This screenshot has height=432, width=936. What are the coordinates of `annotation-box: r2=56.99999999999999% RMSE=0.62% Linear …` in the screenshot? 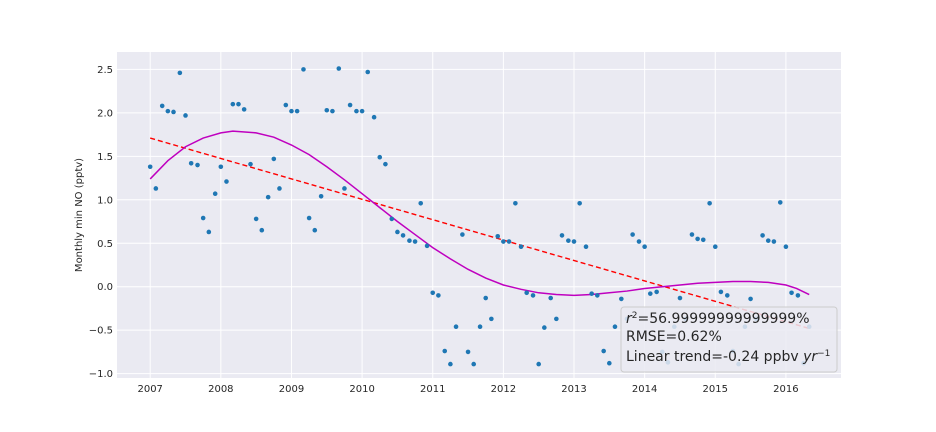 It's located at (729, 339).